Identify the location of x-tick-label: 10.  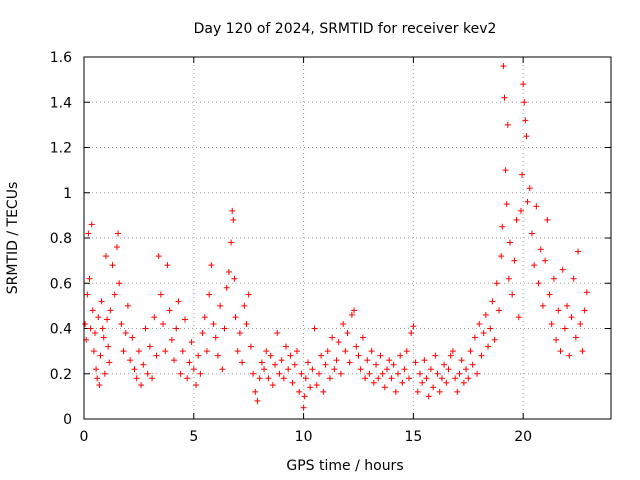
(304, 437).